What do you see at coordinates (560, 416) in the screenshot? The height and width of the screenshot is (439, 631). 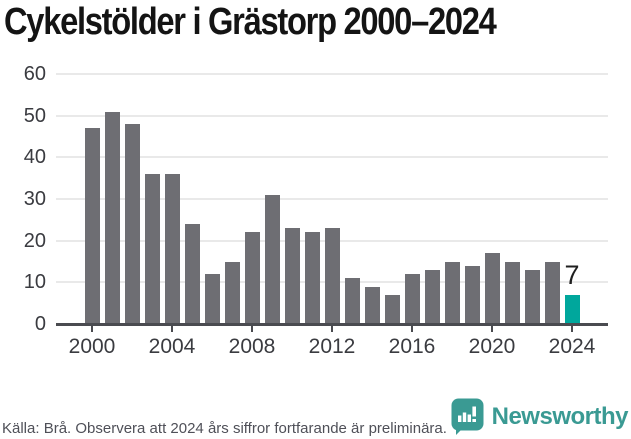 I see `newsworthy-wordmark: Newsworthy` at bounding box center [560, 416].